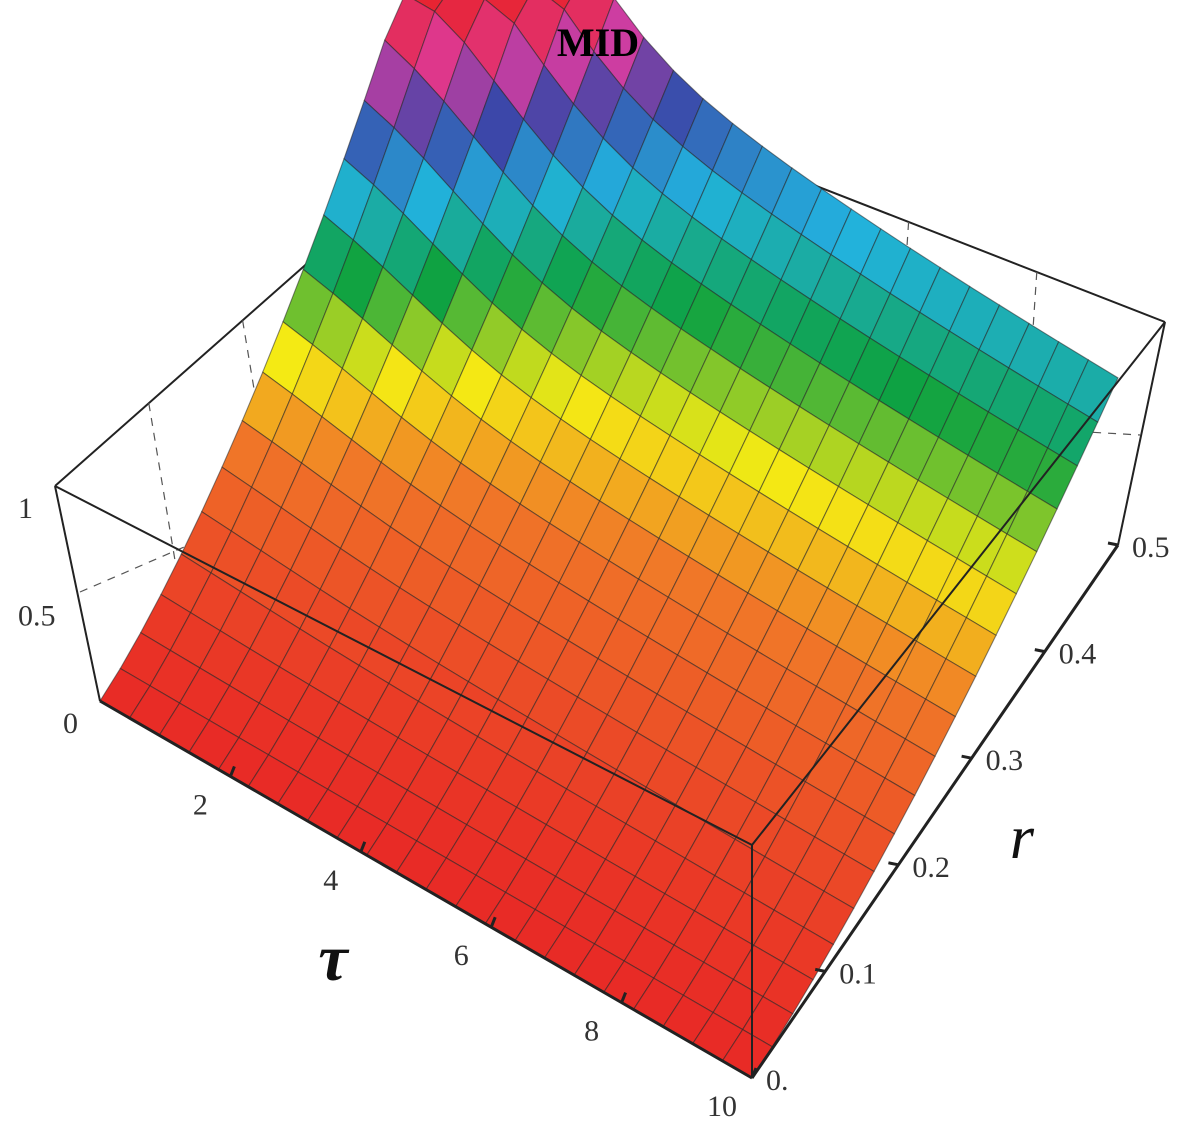  Describe the element at coordinates (591, 1031) in the screenshot. I see `x-tick-label: 8` at that location.